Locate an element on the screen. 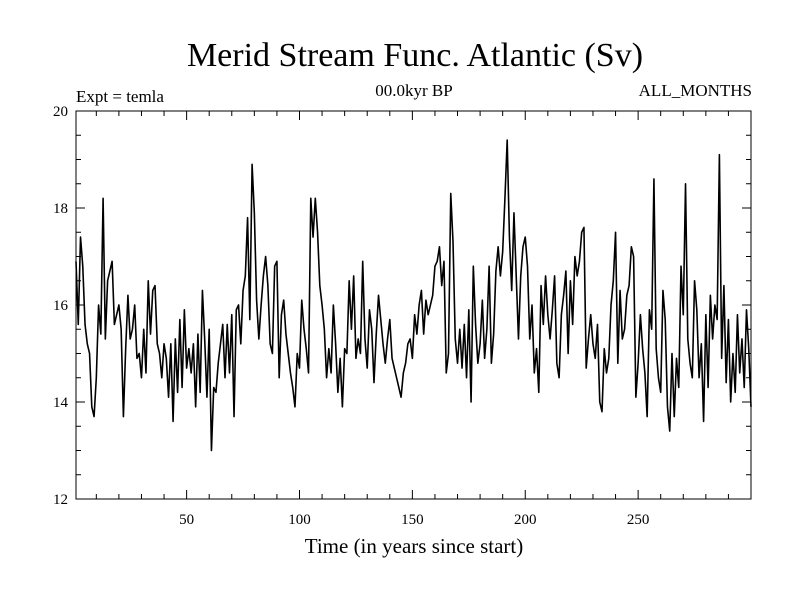 The image size is (800, 600). y-tick-label: 20 is located at coordinates (60, 112).